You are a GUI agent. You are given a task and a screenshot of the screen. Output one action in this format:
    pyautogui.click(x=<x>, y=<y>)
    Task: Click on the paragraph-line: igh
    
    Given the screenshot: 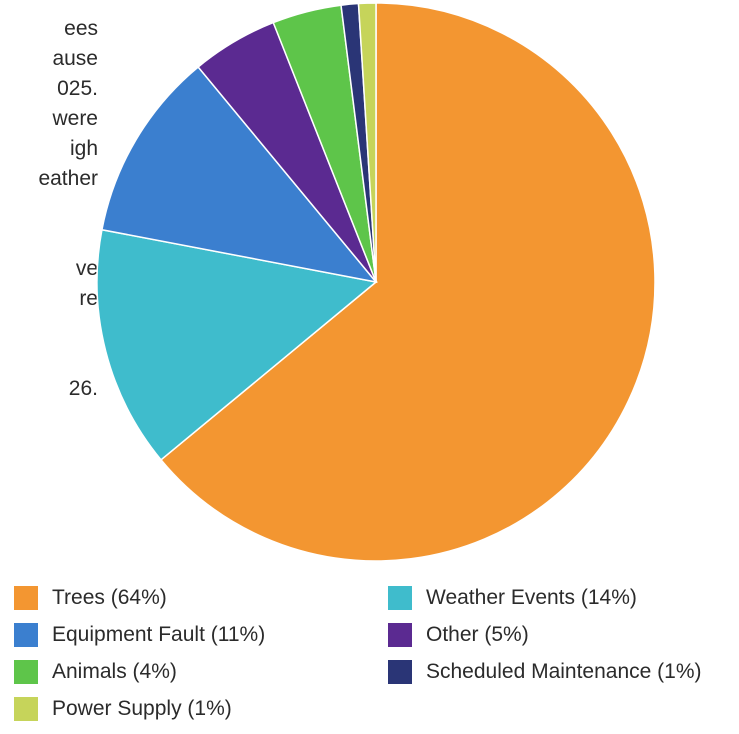 What is the action you would take?
    pyautogui.click(x=83, y=148)
    